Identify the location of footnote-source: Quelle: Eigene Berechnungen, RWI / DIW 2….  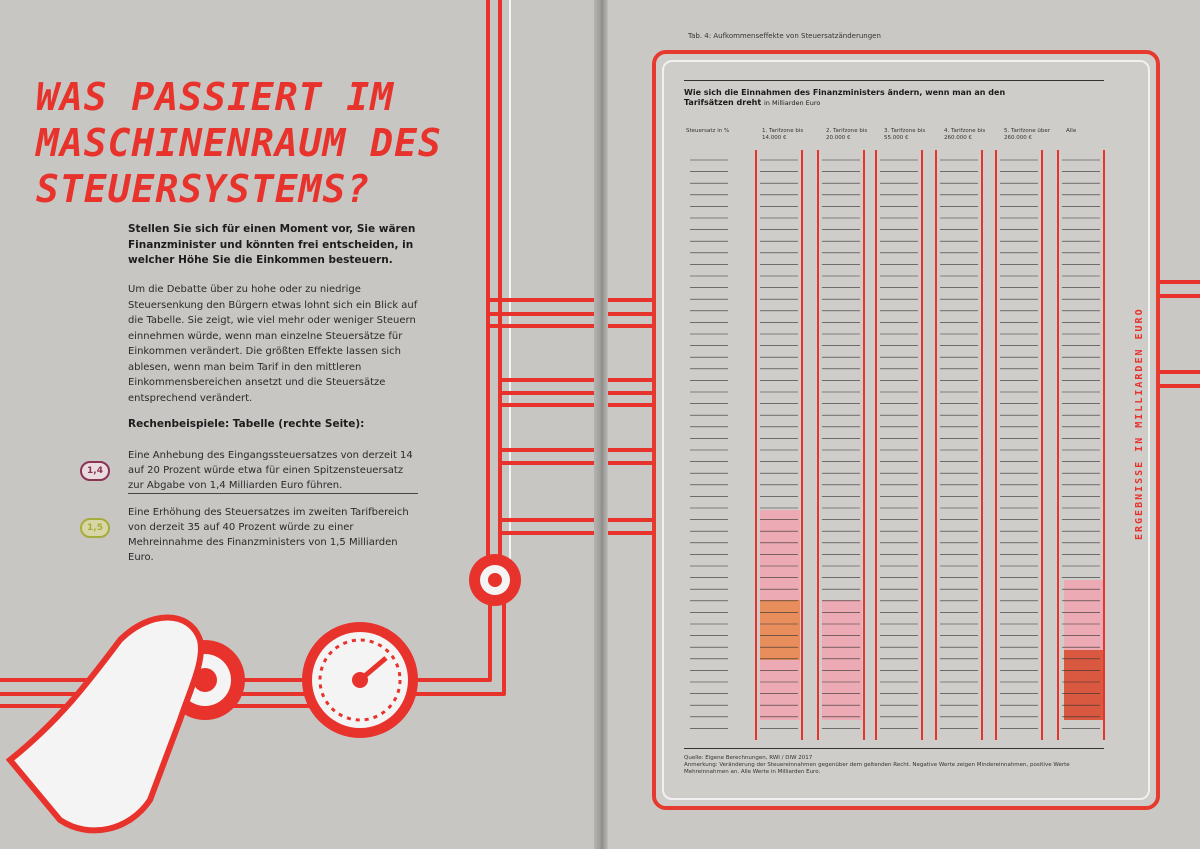
(748, 758).